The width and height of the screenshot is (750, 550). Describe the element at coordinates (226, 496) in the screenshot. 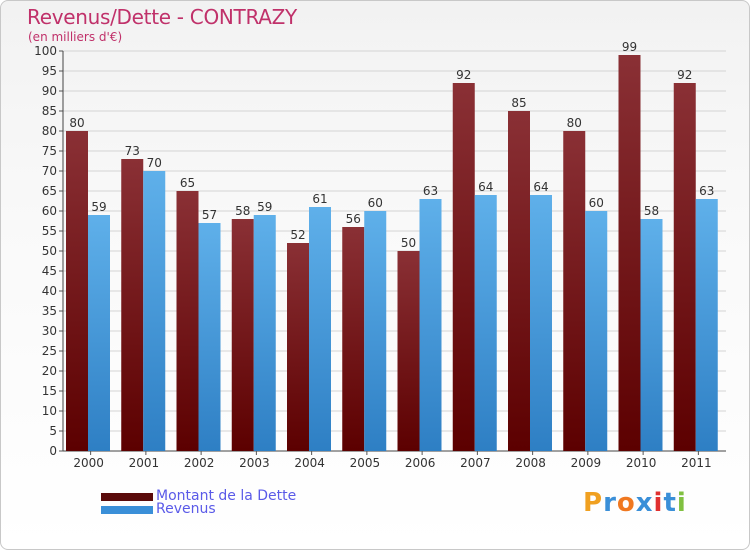

I see `legend-label-dette: Montant de la Dette` at that location.